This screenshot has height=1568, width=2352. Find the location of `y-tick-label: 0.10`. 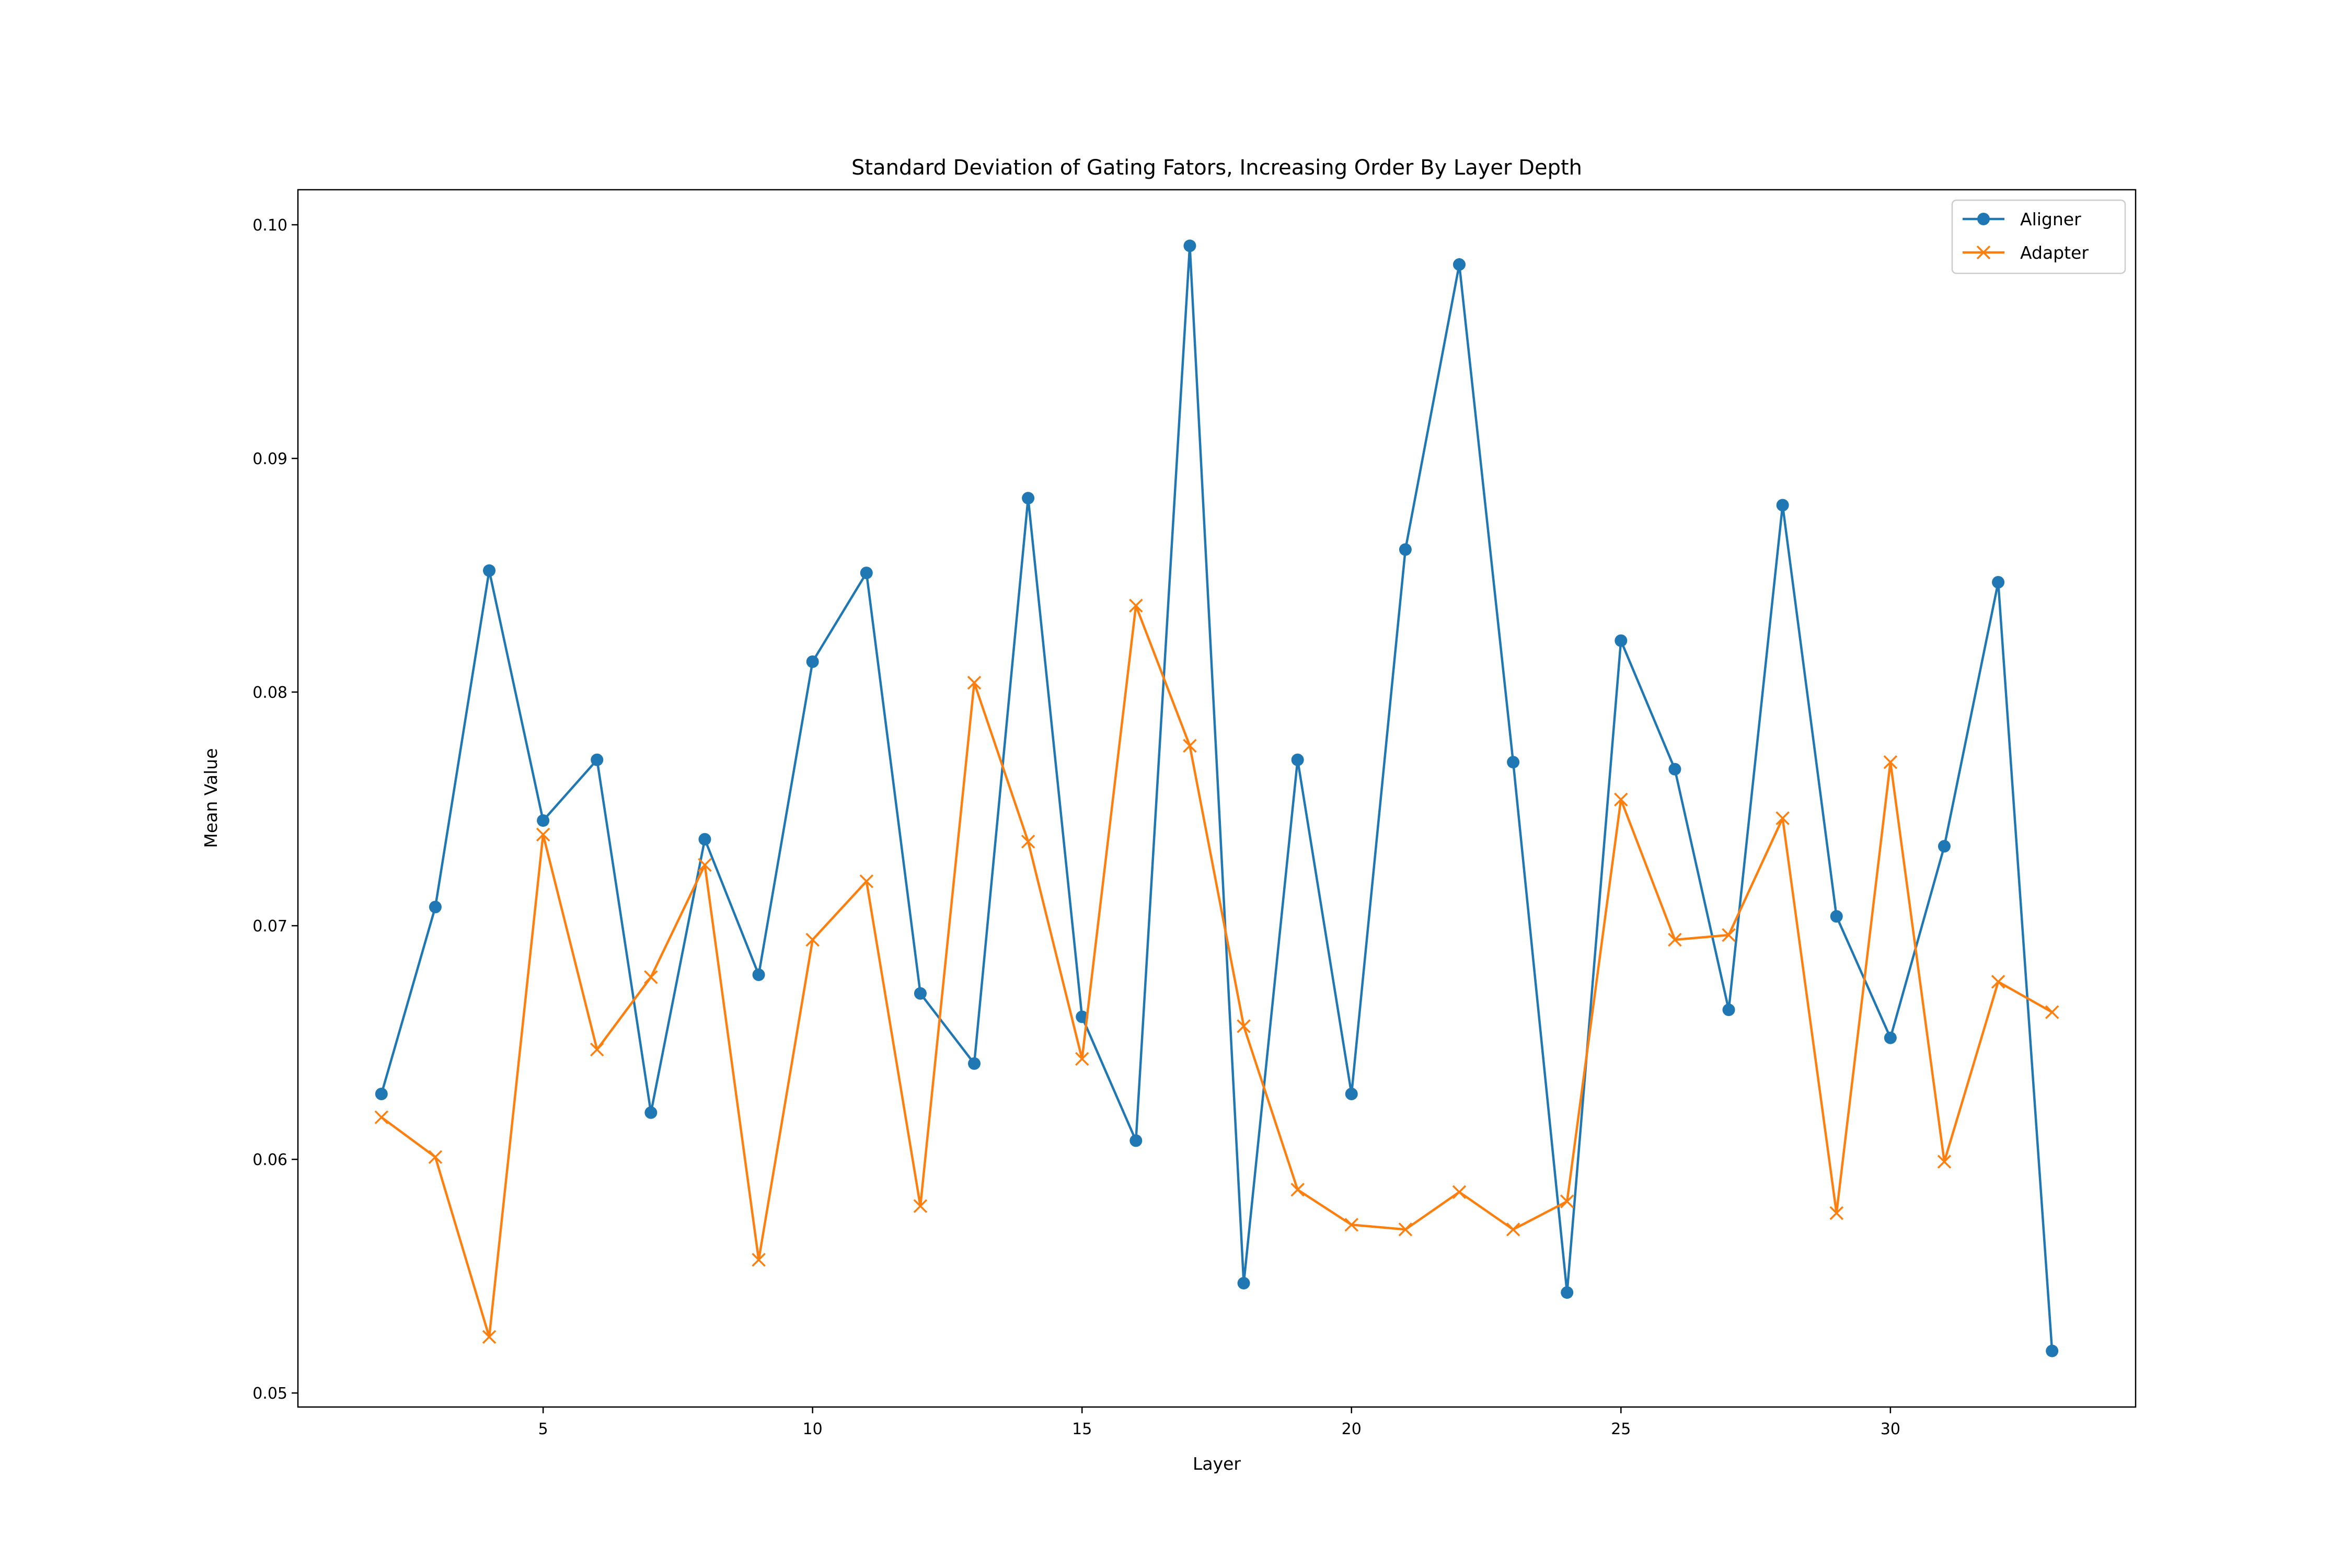

y-tick-label: 0.10 is located at coordinates (269, 225).